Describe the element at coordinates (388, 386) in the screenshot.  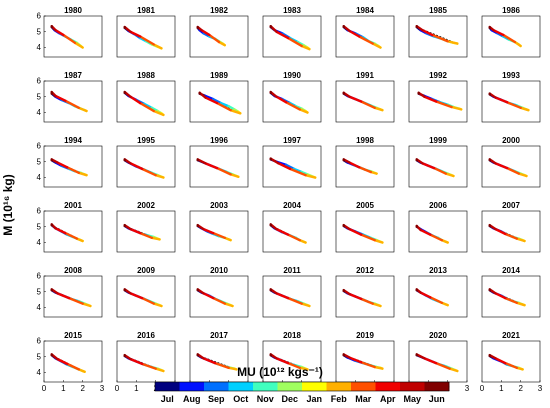
I see `colorbar-swatch-apr` at that location.